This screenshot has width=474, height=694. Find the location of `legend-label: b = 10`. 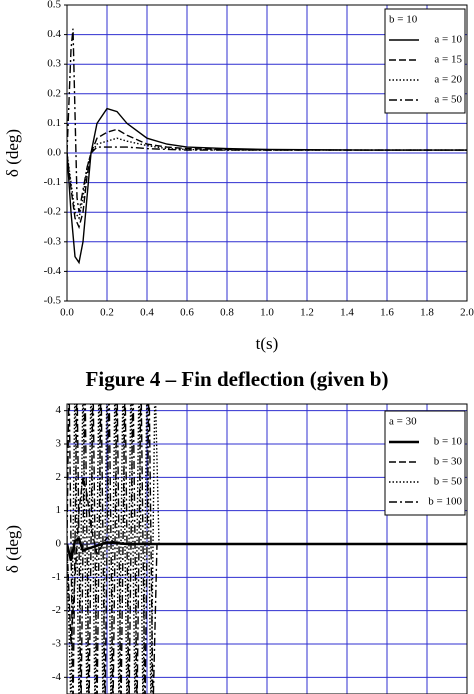

legend-label: b = 10 is located at coordinates (448, 442).